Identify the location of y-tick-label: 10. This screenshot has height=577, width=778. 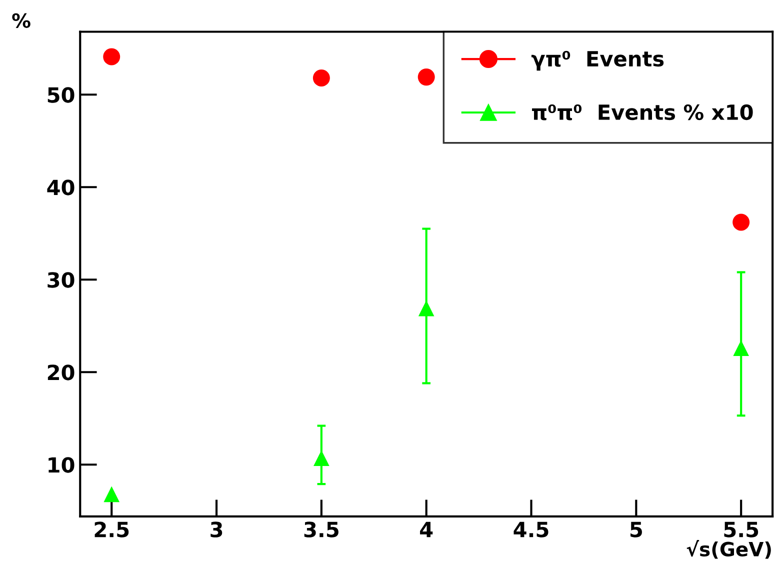
(61, 465).